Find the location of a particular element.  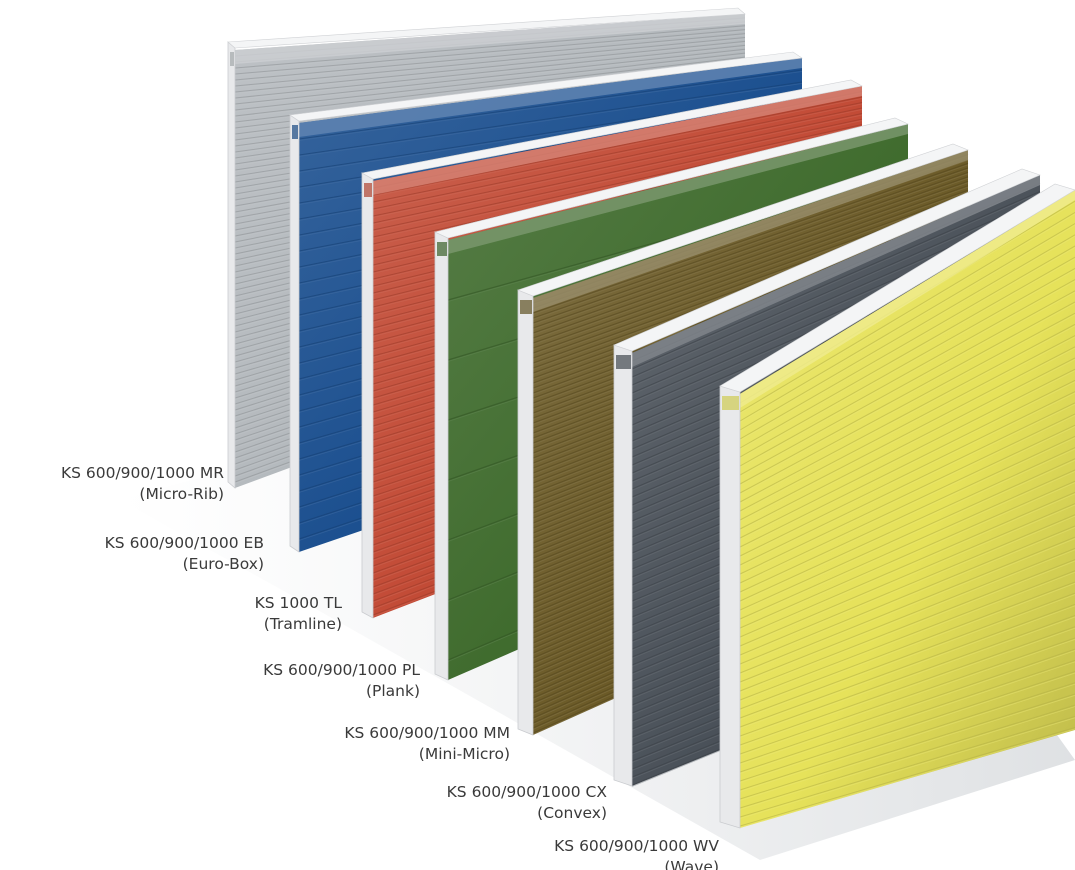

label-profile: (Wave) is located at coordinates (691, 864).